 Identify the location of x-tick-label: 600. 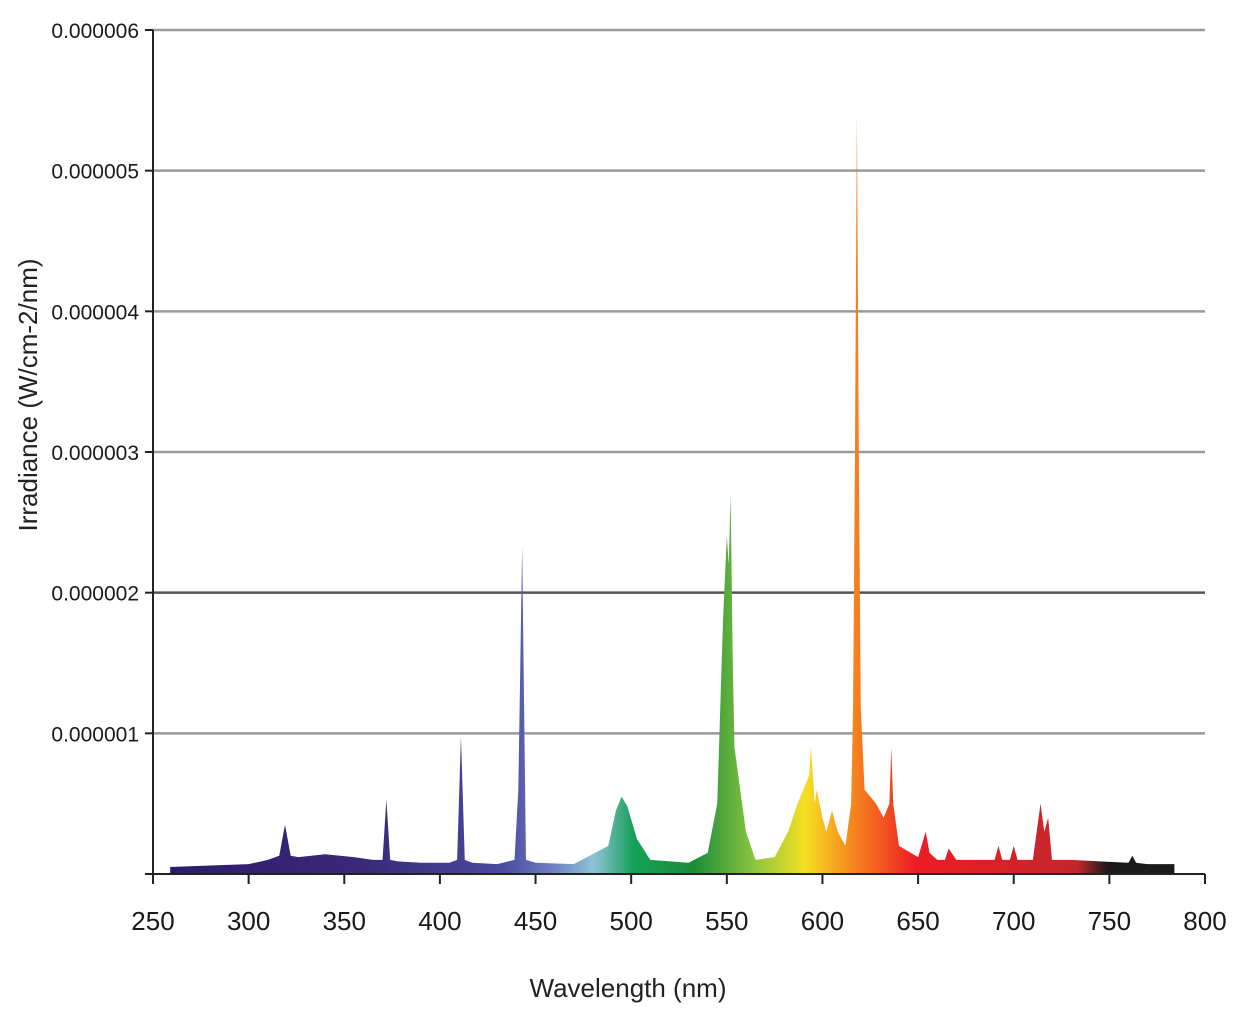
(822, 921).